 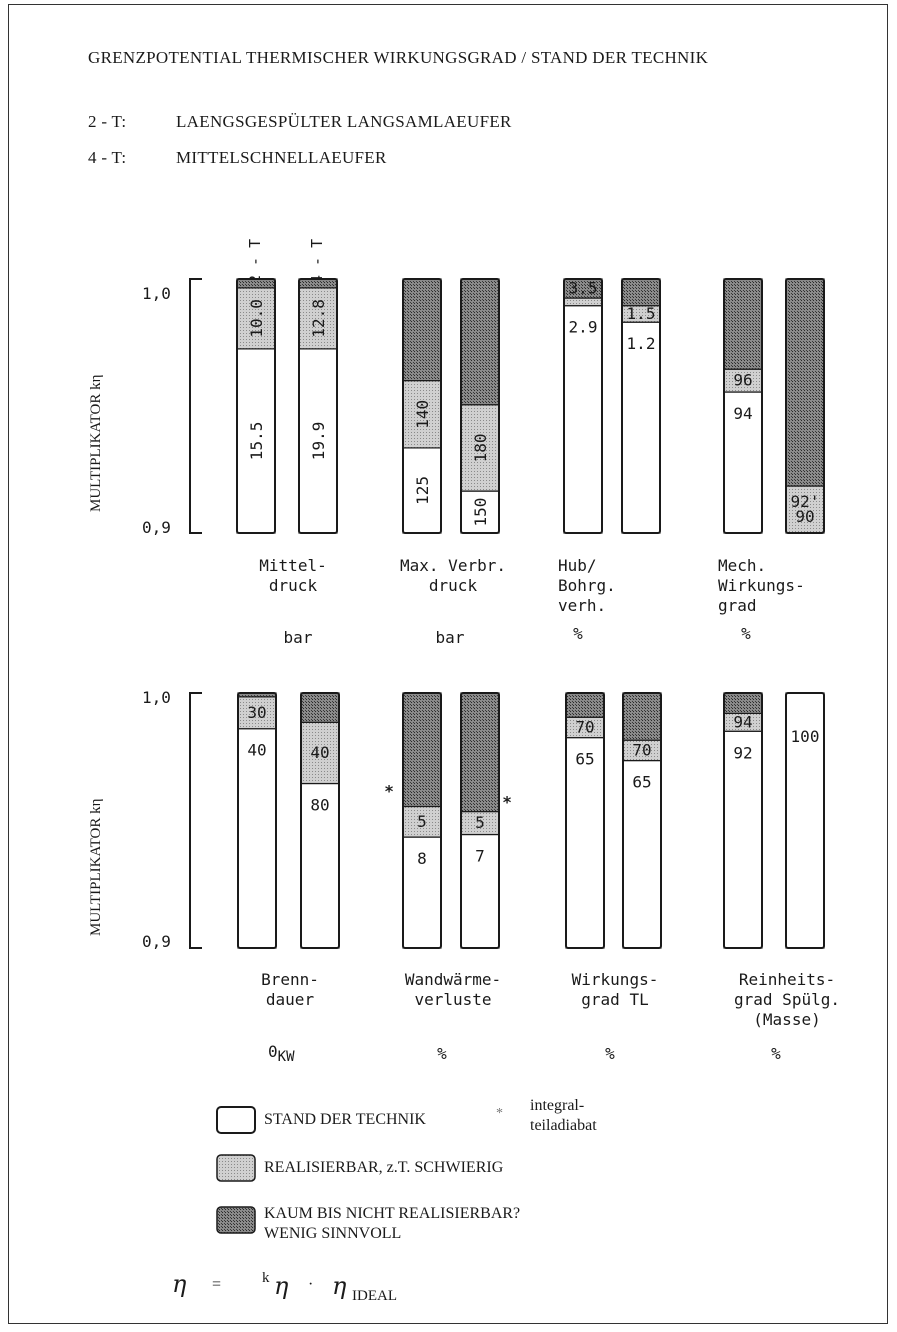 What do you see at coordinates (742, 721) in the screenshot?
I see `chart2-label-3-0-1-0: 94` at bounding box center [742, 721].